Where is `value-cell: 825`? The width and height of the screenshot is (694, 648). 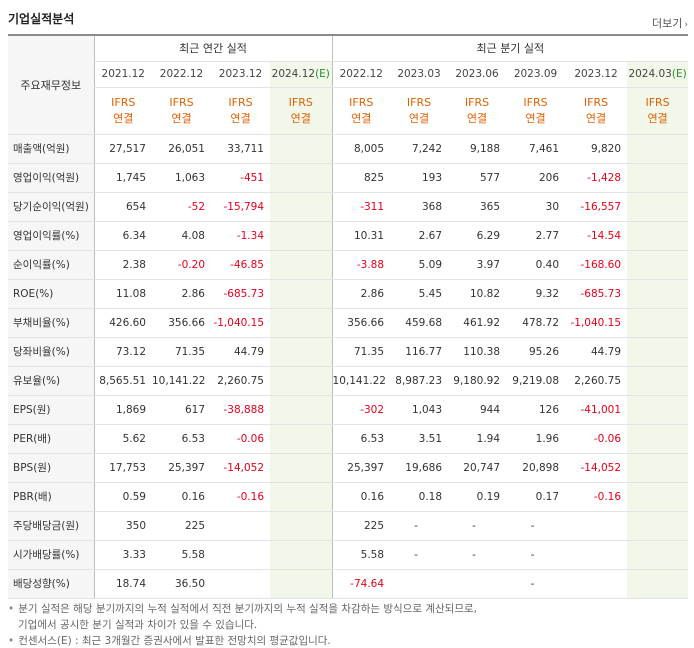 value-cell: 825 is located at coordinates (361, 178).